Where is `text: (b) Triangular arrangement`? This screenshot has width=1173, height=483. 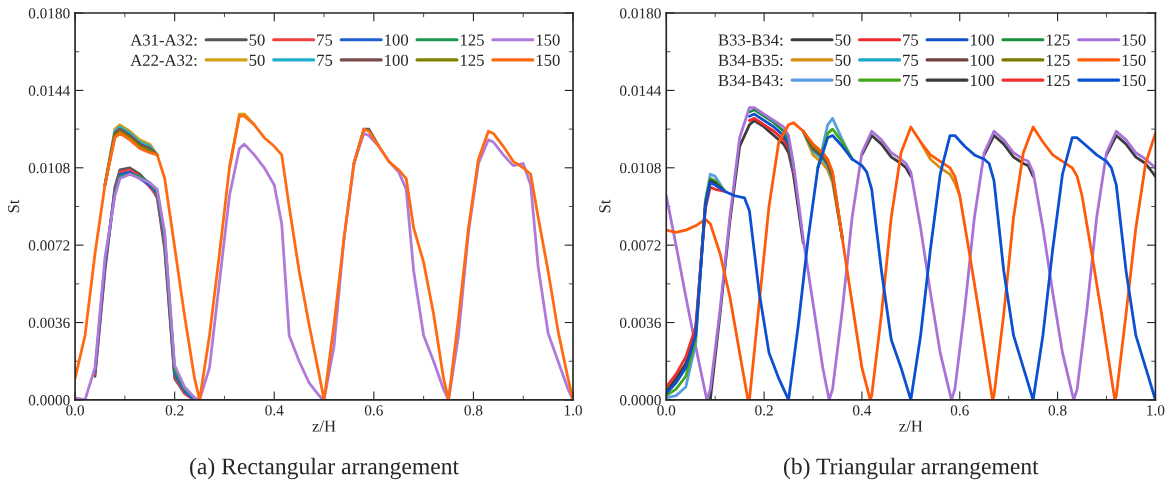 text: (b) Triangular arrangement is located at coordinates (911, 468).